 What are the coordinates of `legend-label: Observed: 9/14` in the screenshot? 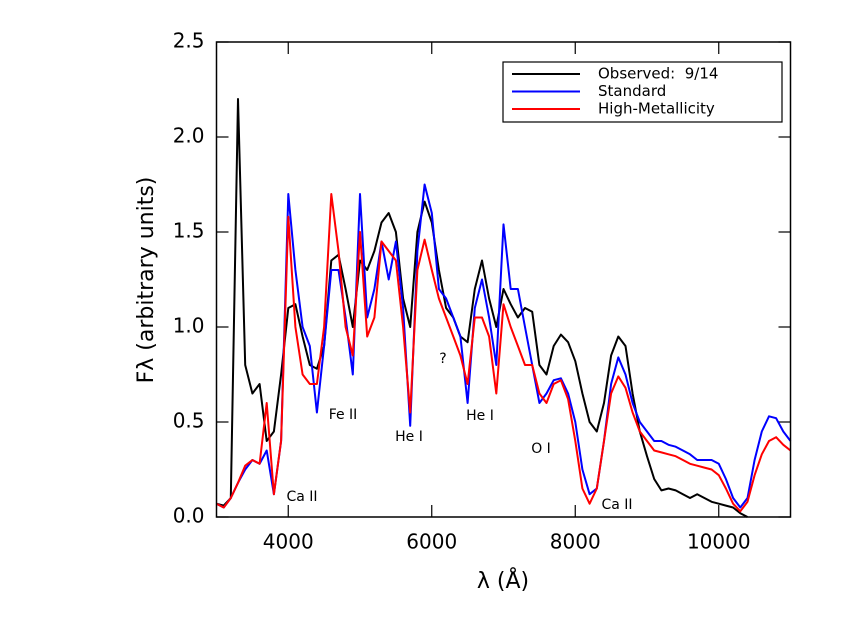 It's located at (658, 74).